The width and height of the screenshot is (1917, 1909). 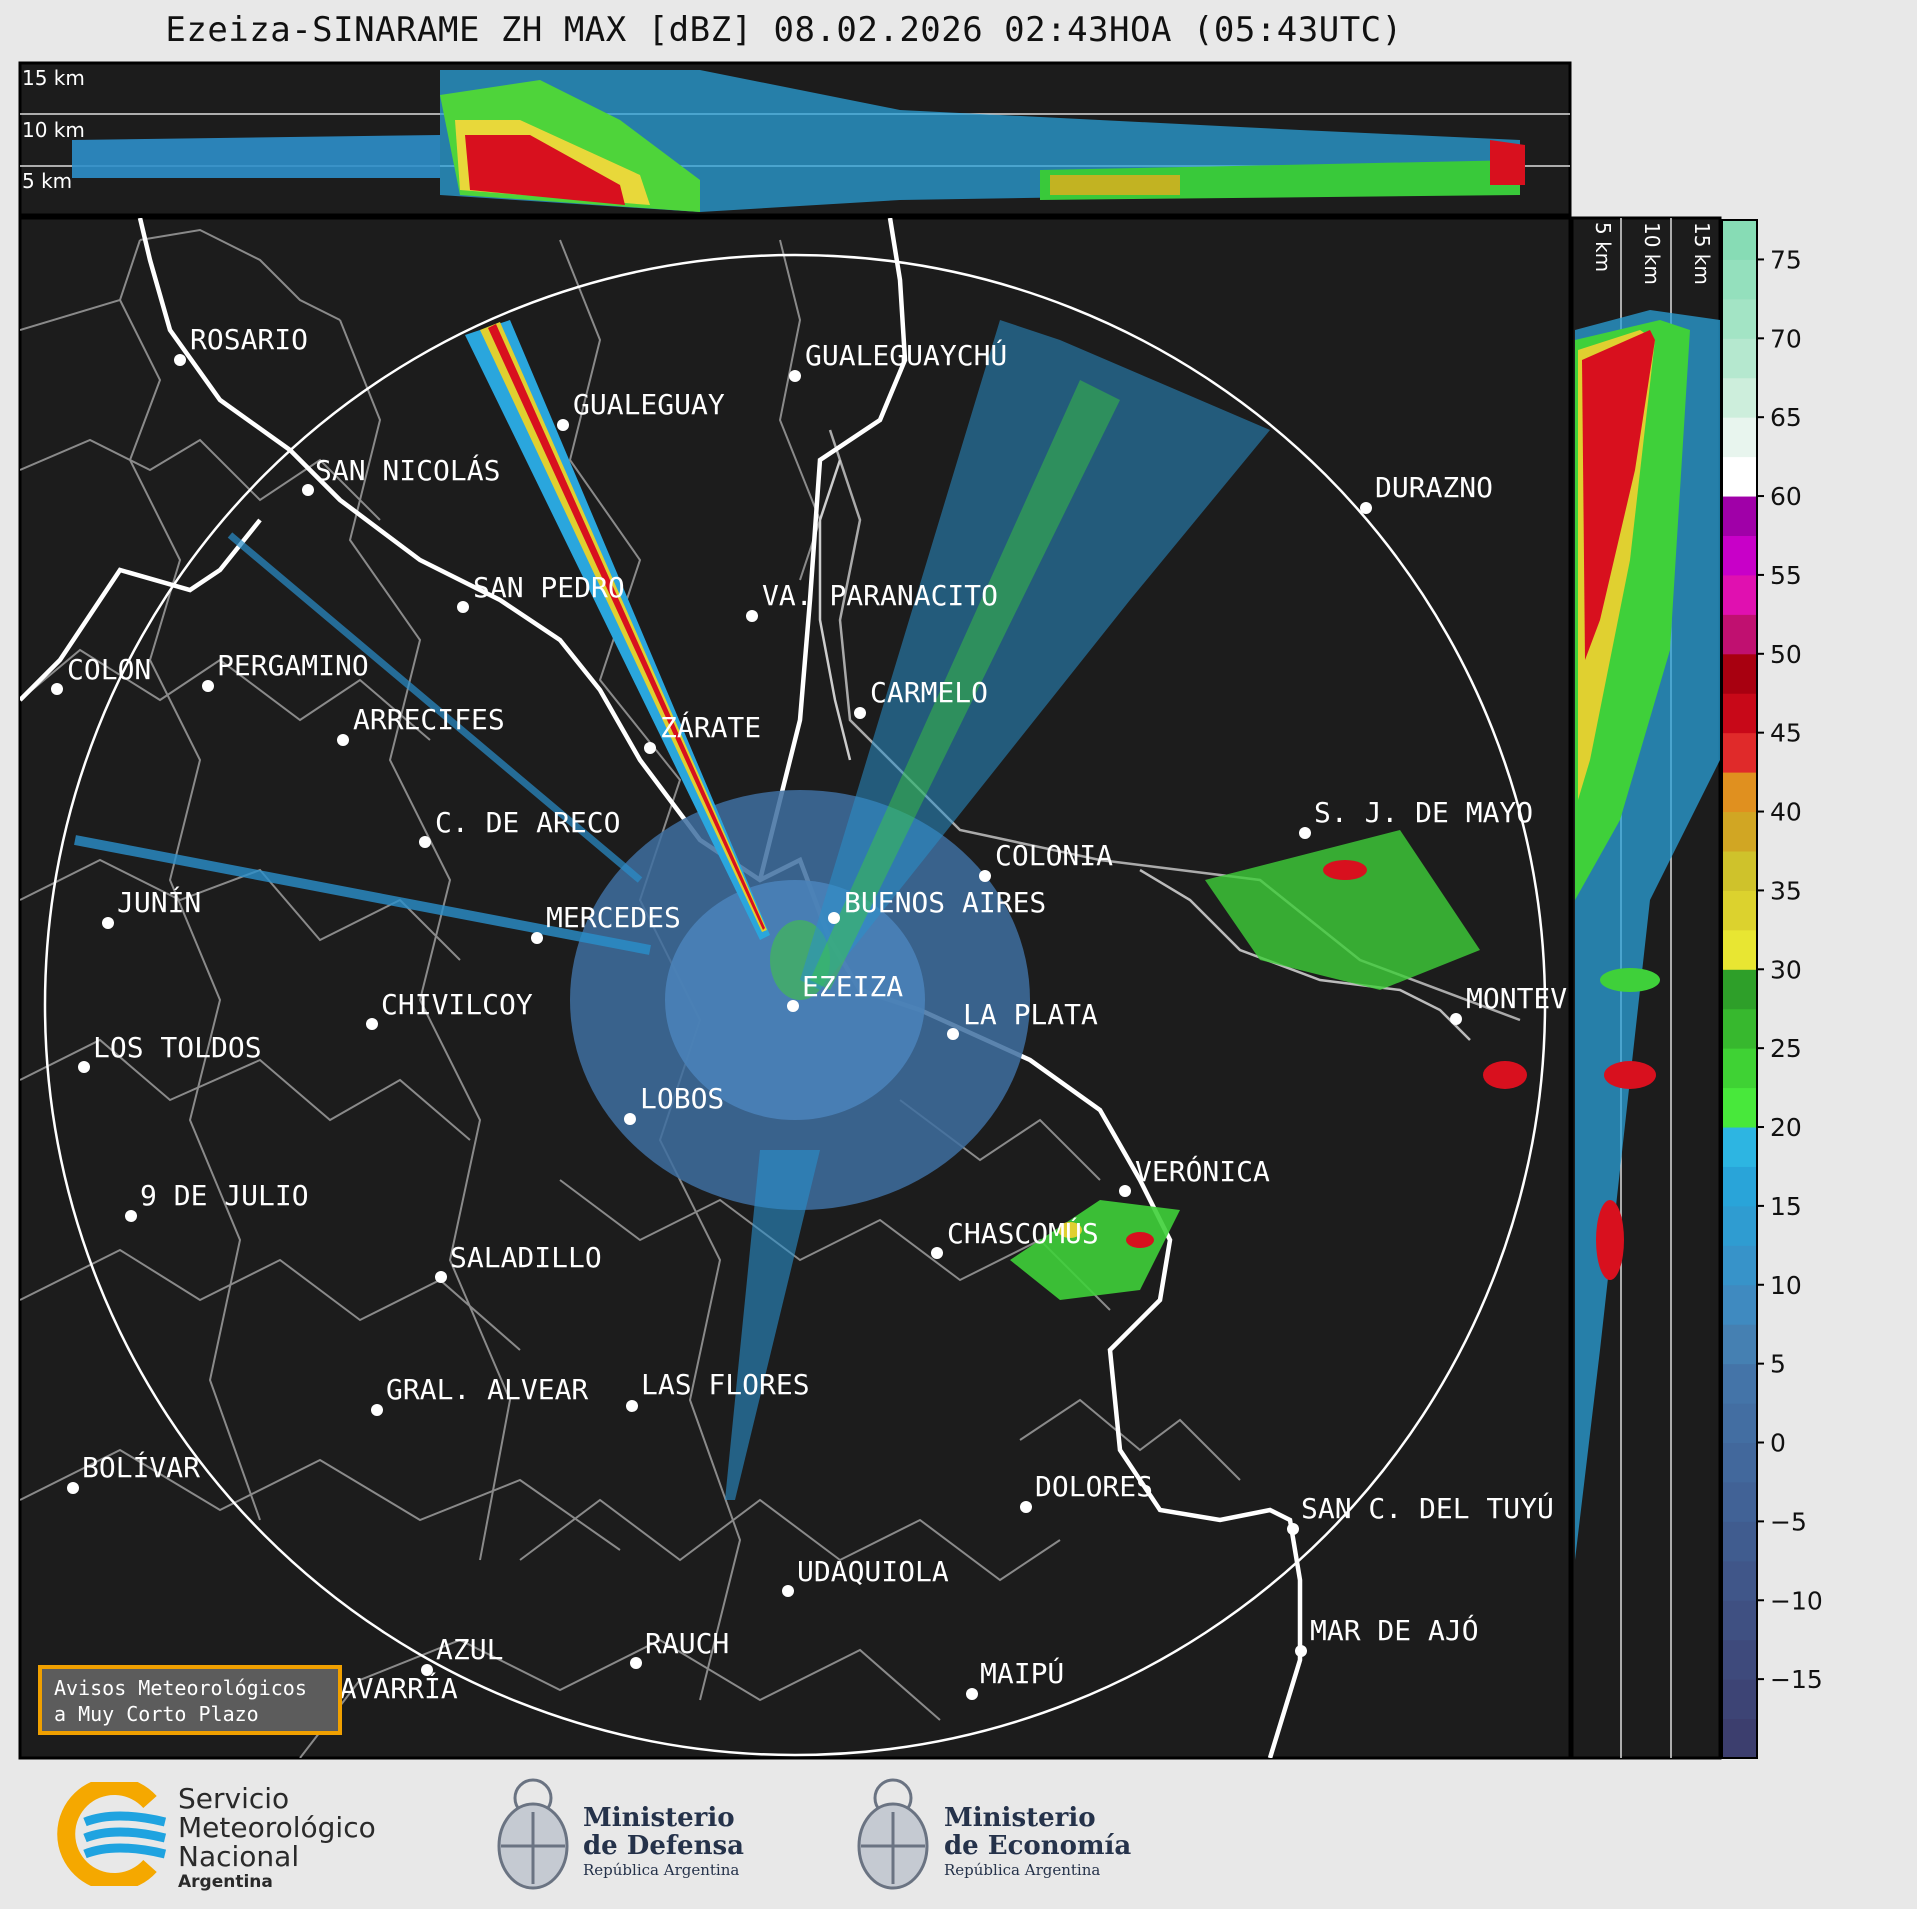 I want to click on smn-logo-icon, so click(x=112, y=1834).